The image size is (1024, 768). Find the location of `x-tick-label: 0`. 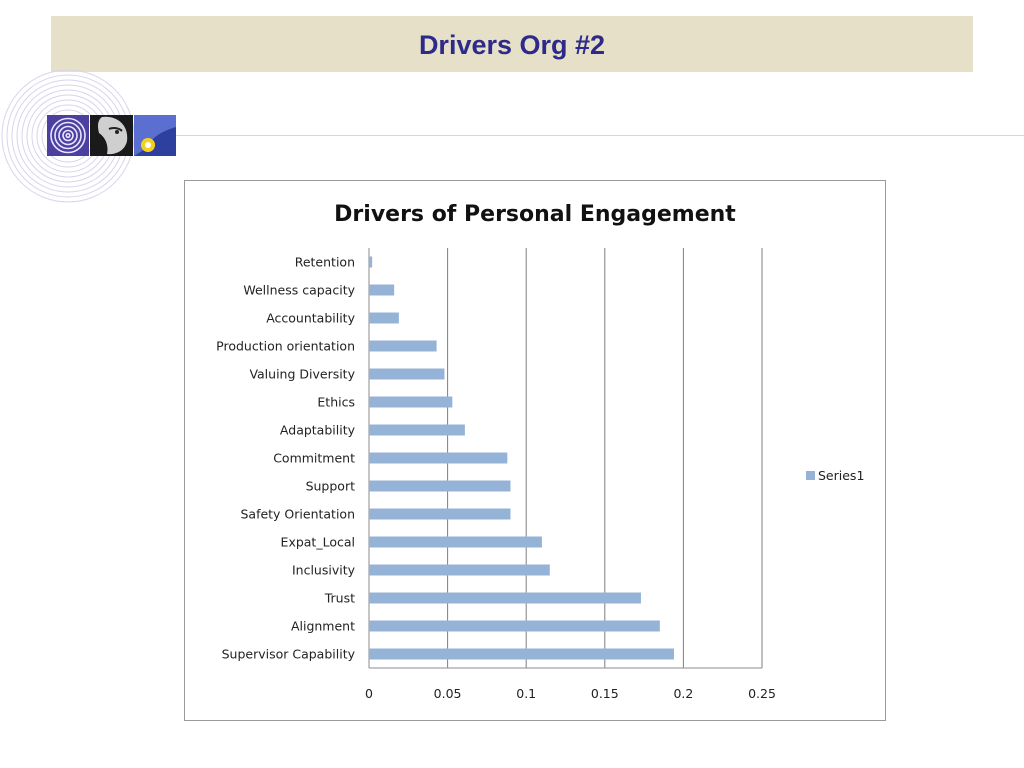

x-tick-label: 0 is located at coordinates (369, 693).